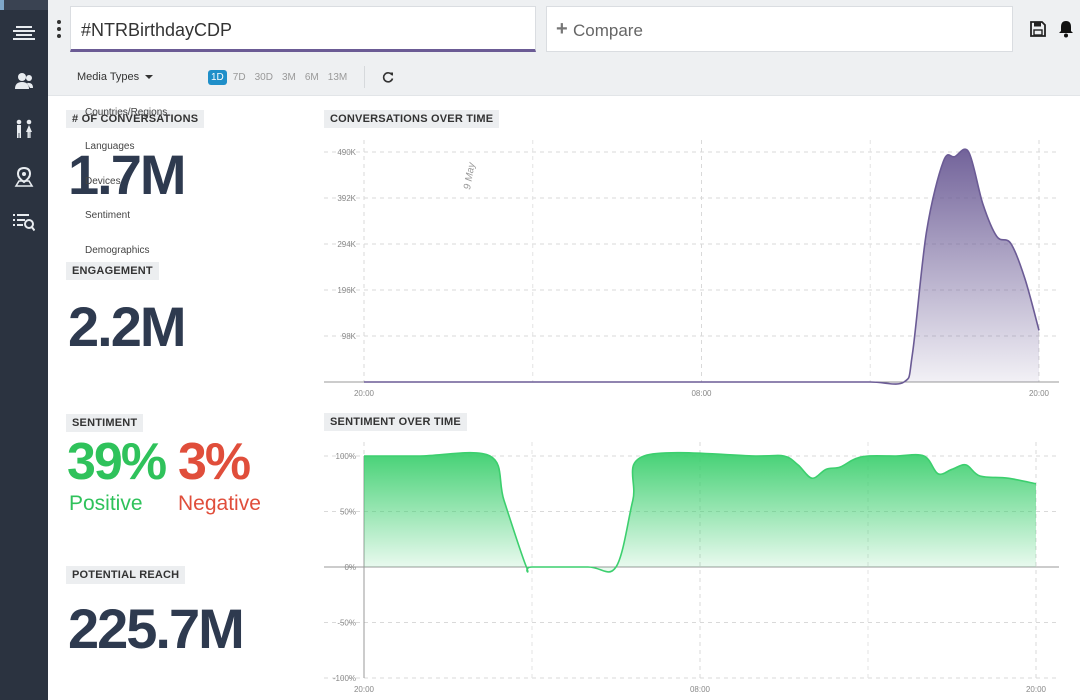 Image resolution: width=1080 pixels, height=700 pixels. Describe the element at coordinates (24, 177) in the screenshot. I see `location-icon` at that location.